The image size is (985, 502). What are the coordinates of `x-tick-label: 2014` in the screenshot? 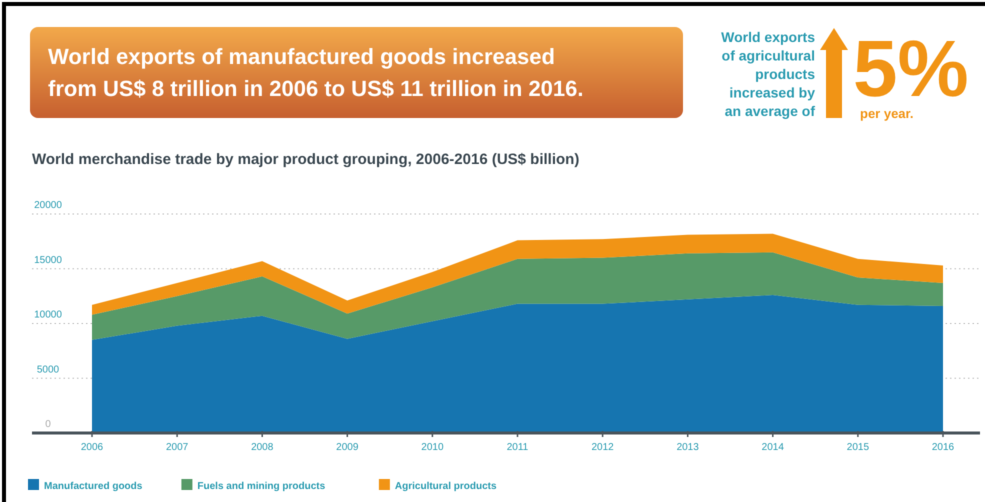 It's located at (773, 447).